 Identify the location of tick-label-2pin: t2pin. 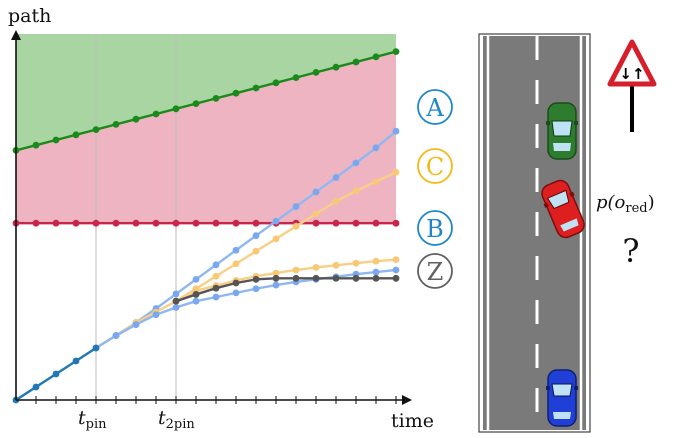
(176, 419).